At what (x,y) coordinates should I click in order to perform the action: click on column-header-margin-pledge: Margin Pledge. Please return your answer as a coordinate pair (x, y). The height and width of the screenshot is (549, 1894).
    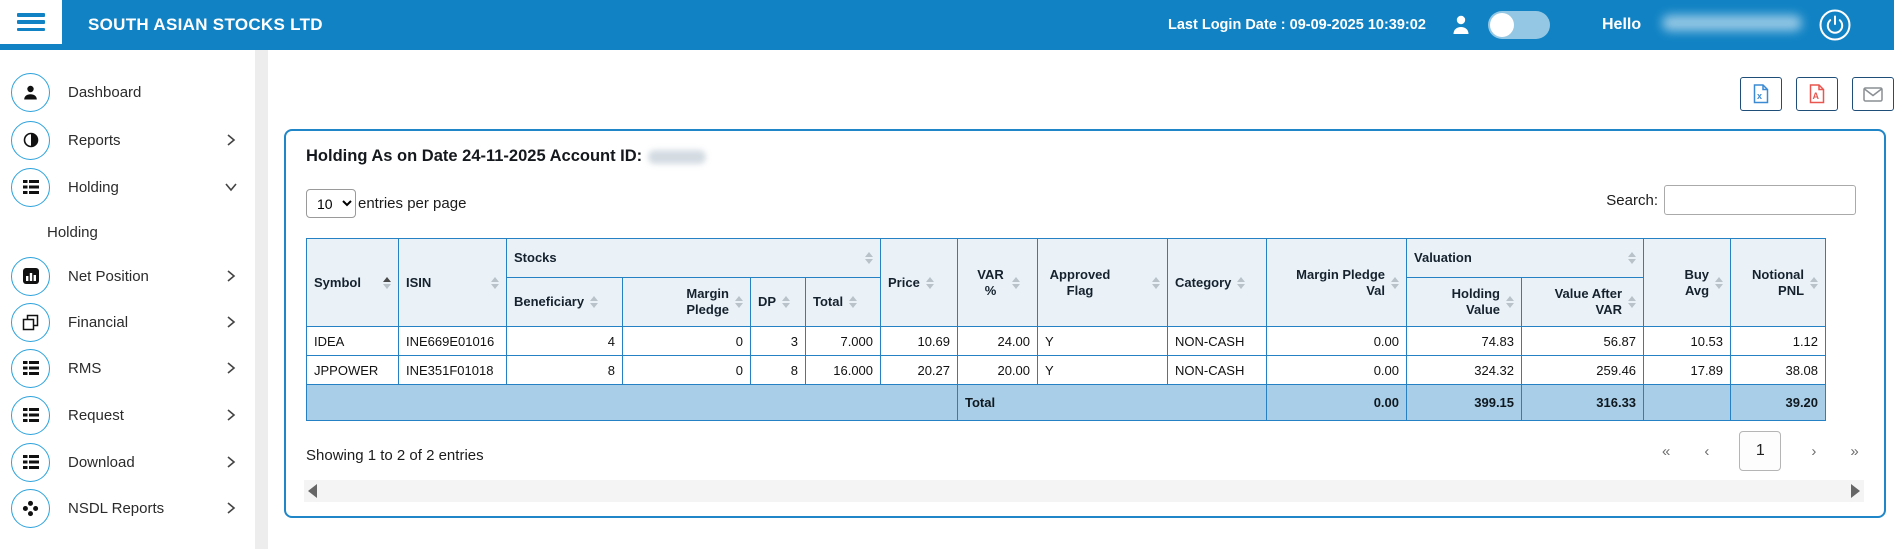
    Looking at the image, I should click on (686, 302).